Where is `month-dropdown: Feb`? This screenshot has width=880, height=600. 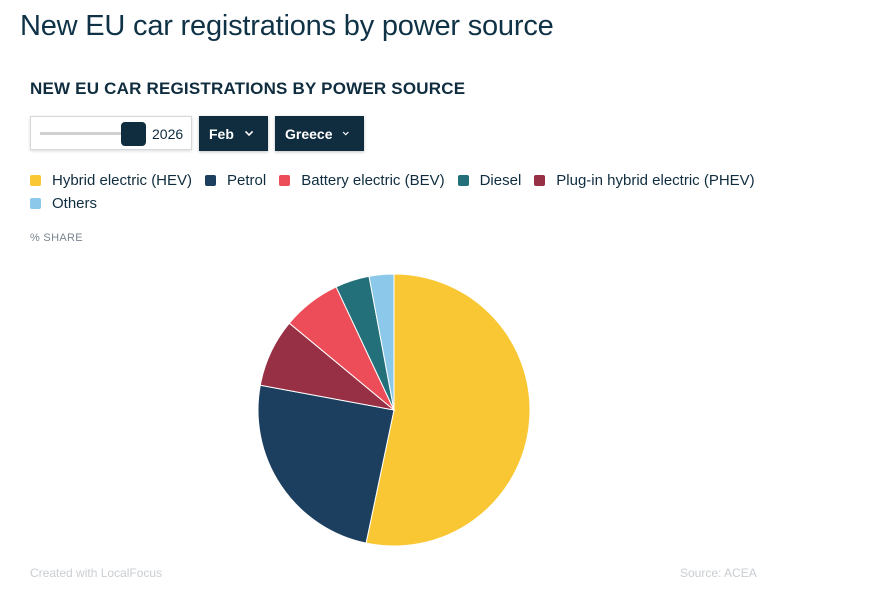
month-dropdown: Feb is located at coordinates (233, 133).